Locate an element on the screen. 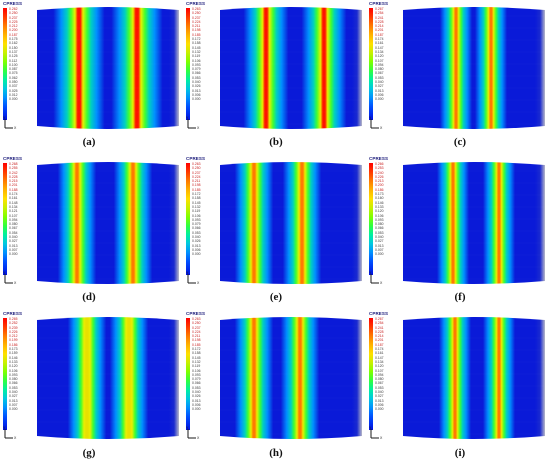 This screenshot has height=465, width=550. legend-value: 0.134 is located at coordinates (379, 361).